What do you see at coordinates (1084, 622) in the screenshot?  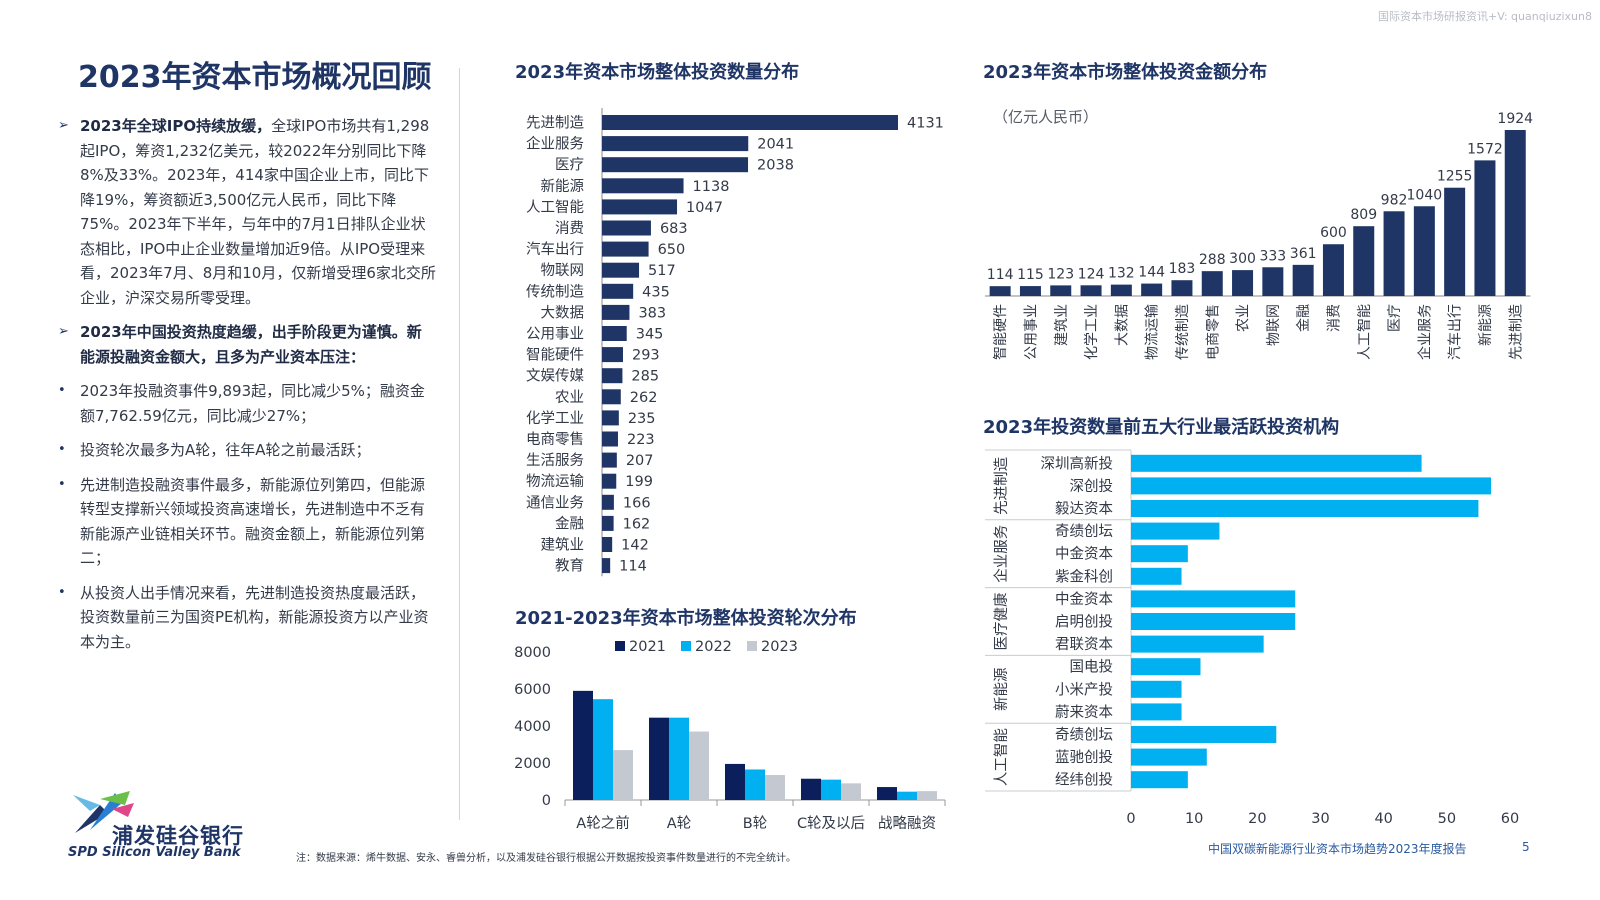 I see `investors-org-label: 启明创投` at bounding box center [1084, 622].